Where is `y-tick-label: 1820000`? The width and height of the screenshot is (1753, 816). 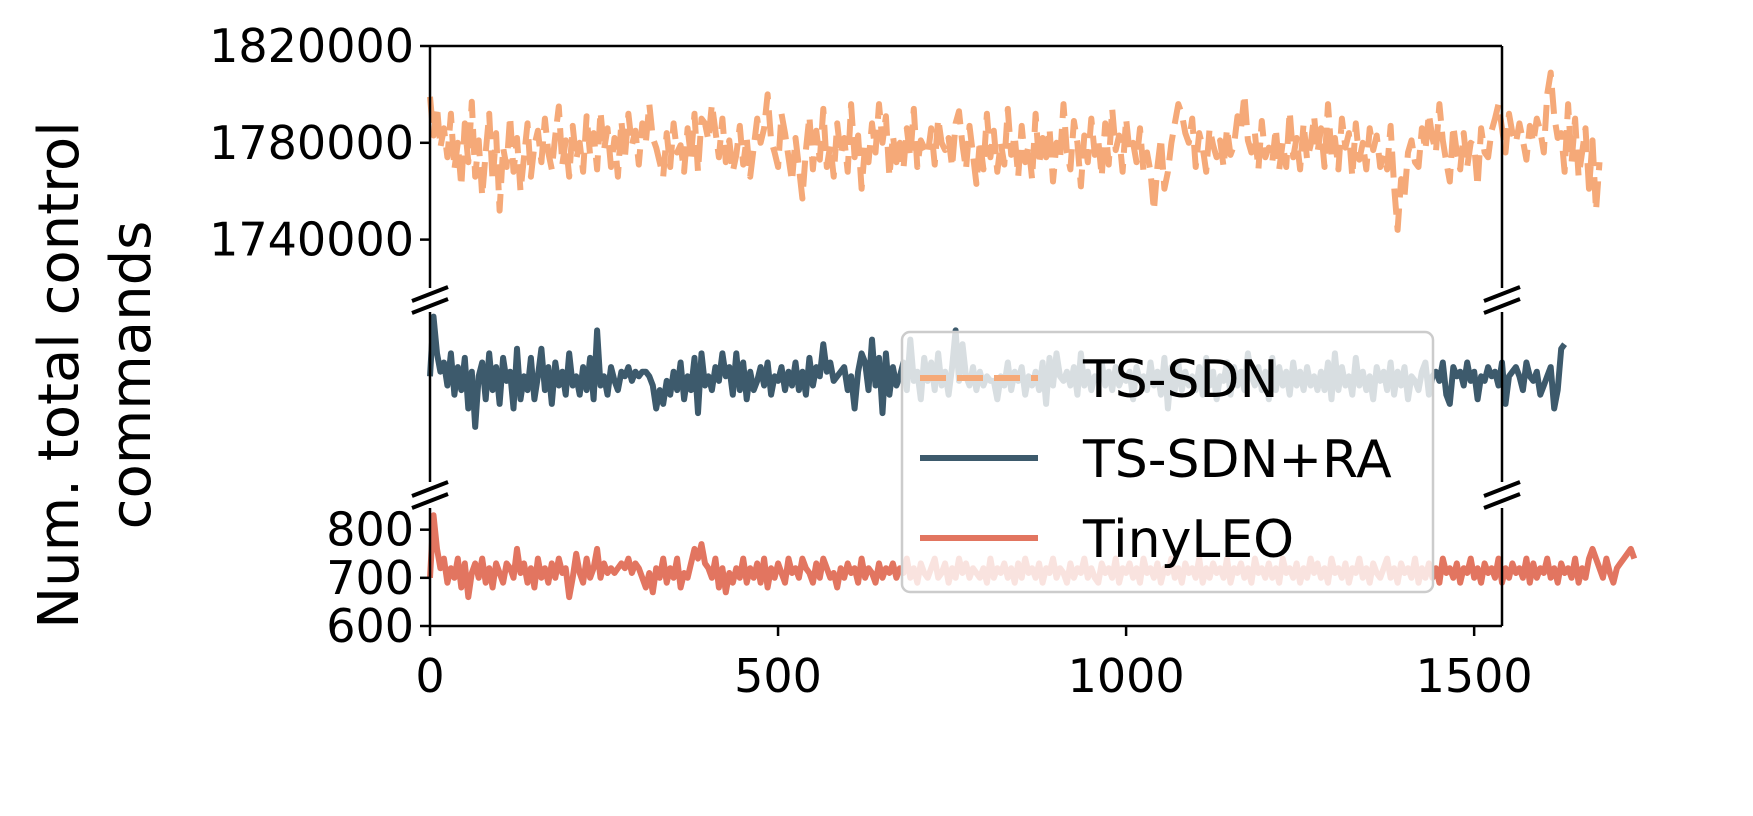
y-tick-label: 1820000 is located at coordinates (311, 46).